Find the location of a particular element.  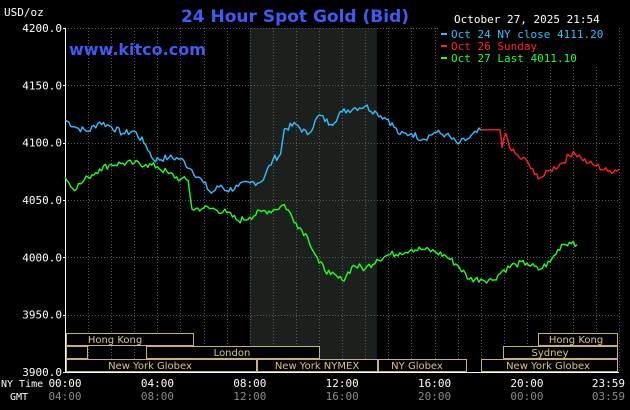

watermark: www.kitco.com is located at coordinates (137, 49).